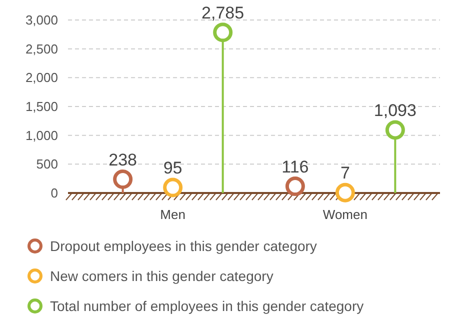  Describe the element at coordinates (173, 214) in the screenshot. I see `x-tick-label: Men` at that location.